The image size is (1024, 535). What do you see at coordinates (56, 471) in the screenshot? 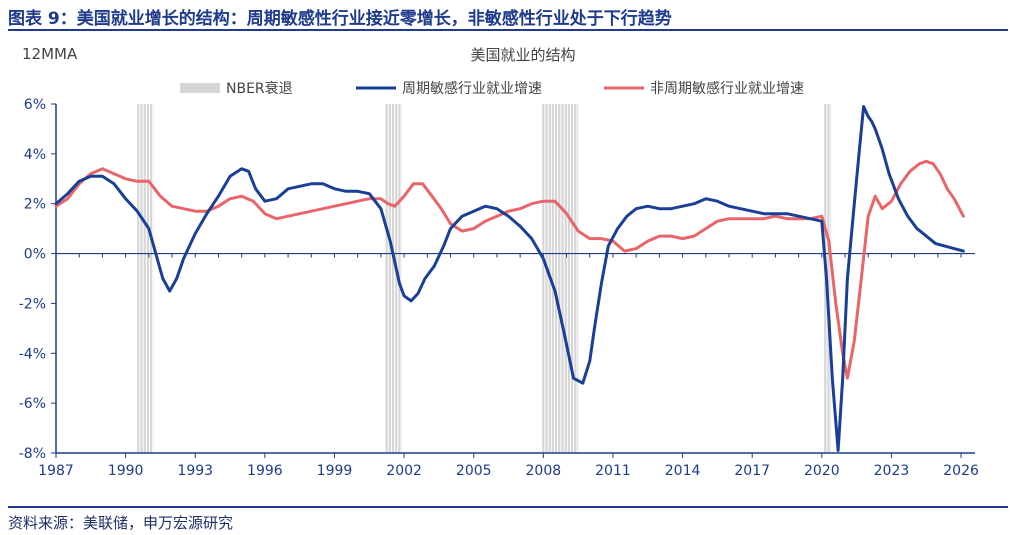
I see `x-tick-label: 1987` at bounding box center [56, 471].